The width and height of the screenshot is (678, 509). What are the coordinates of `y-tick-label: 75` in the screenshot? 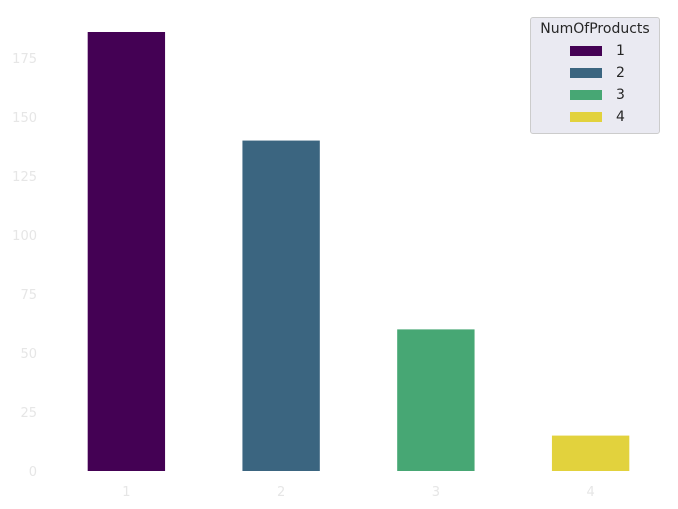 It's located at (28, 295).